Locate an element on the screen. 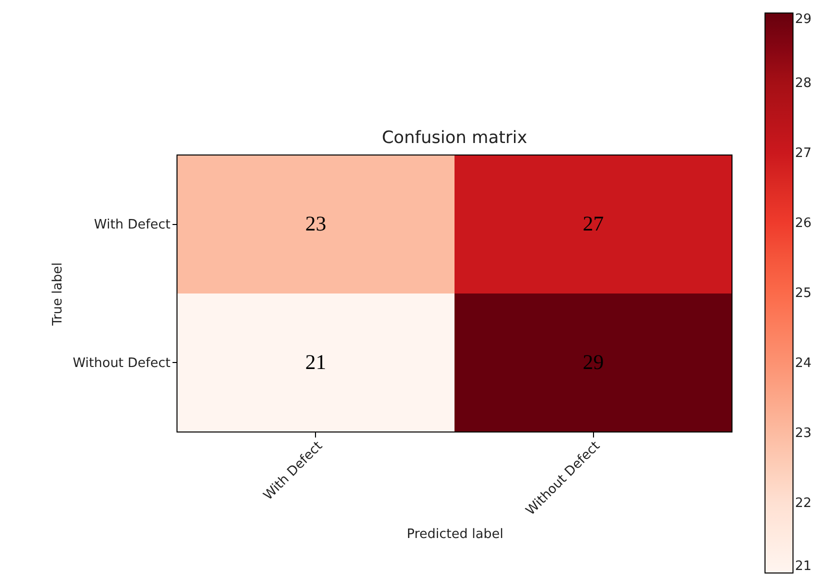 This screenshot has width=827, height=586. color-bar-label: 28 is located at coordinates (803, 83).